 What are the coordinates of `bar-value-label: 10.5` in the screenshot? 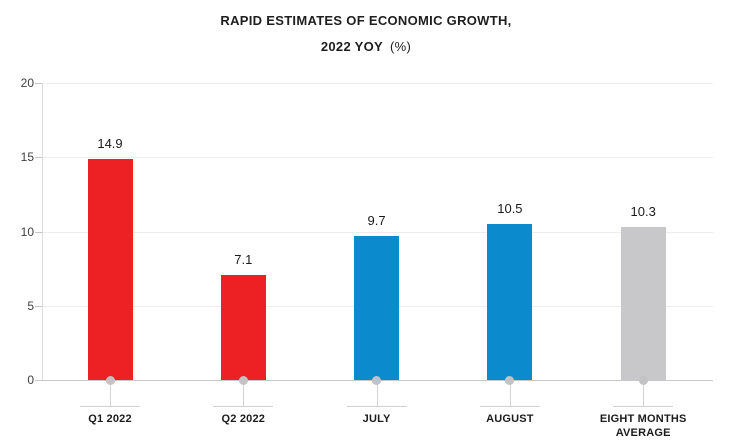 It's located at (510, 209).